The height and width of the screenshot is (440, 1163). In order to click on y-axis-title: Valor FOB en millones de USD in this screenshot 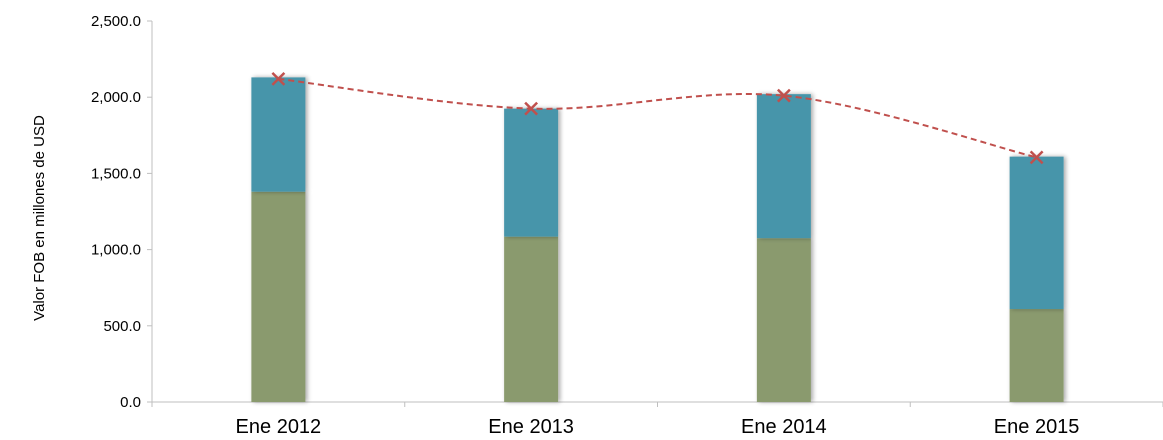, I will do `click(39, 218)`.